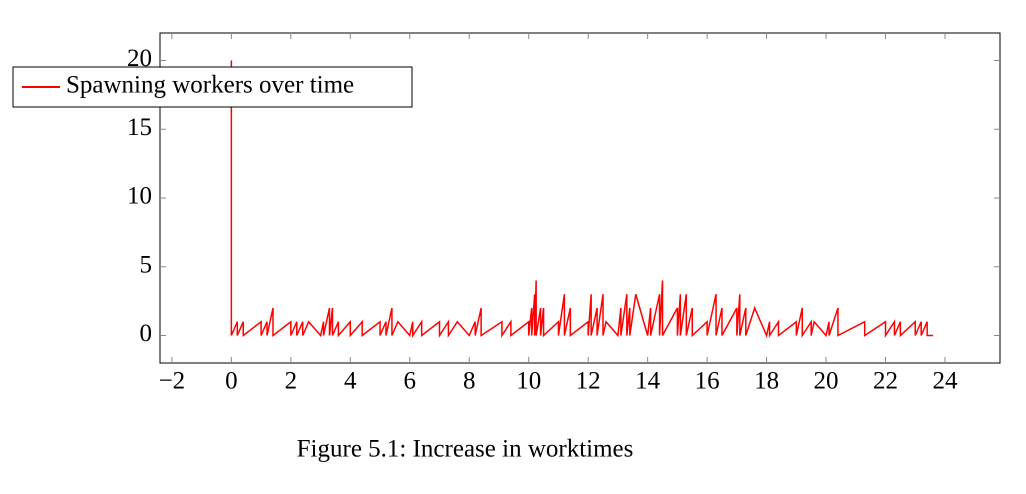 The height and width of the screenshot is (494, 1026). Describe the element at coordinates (410, 381) in the screenshot. I see `x-tick-label: 6` at that location.